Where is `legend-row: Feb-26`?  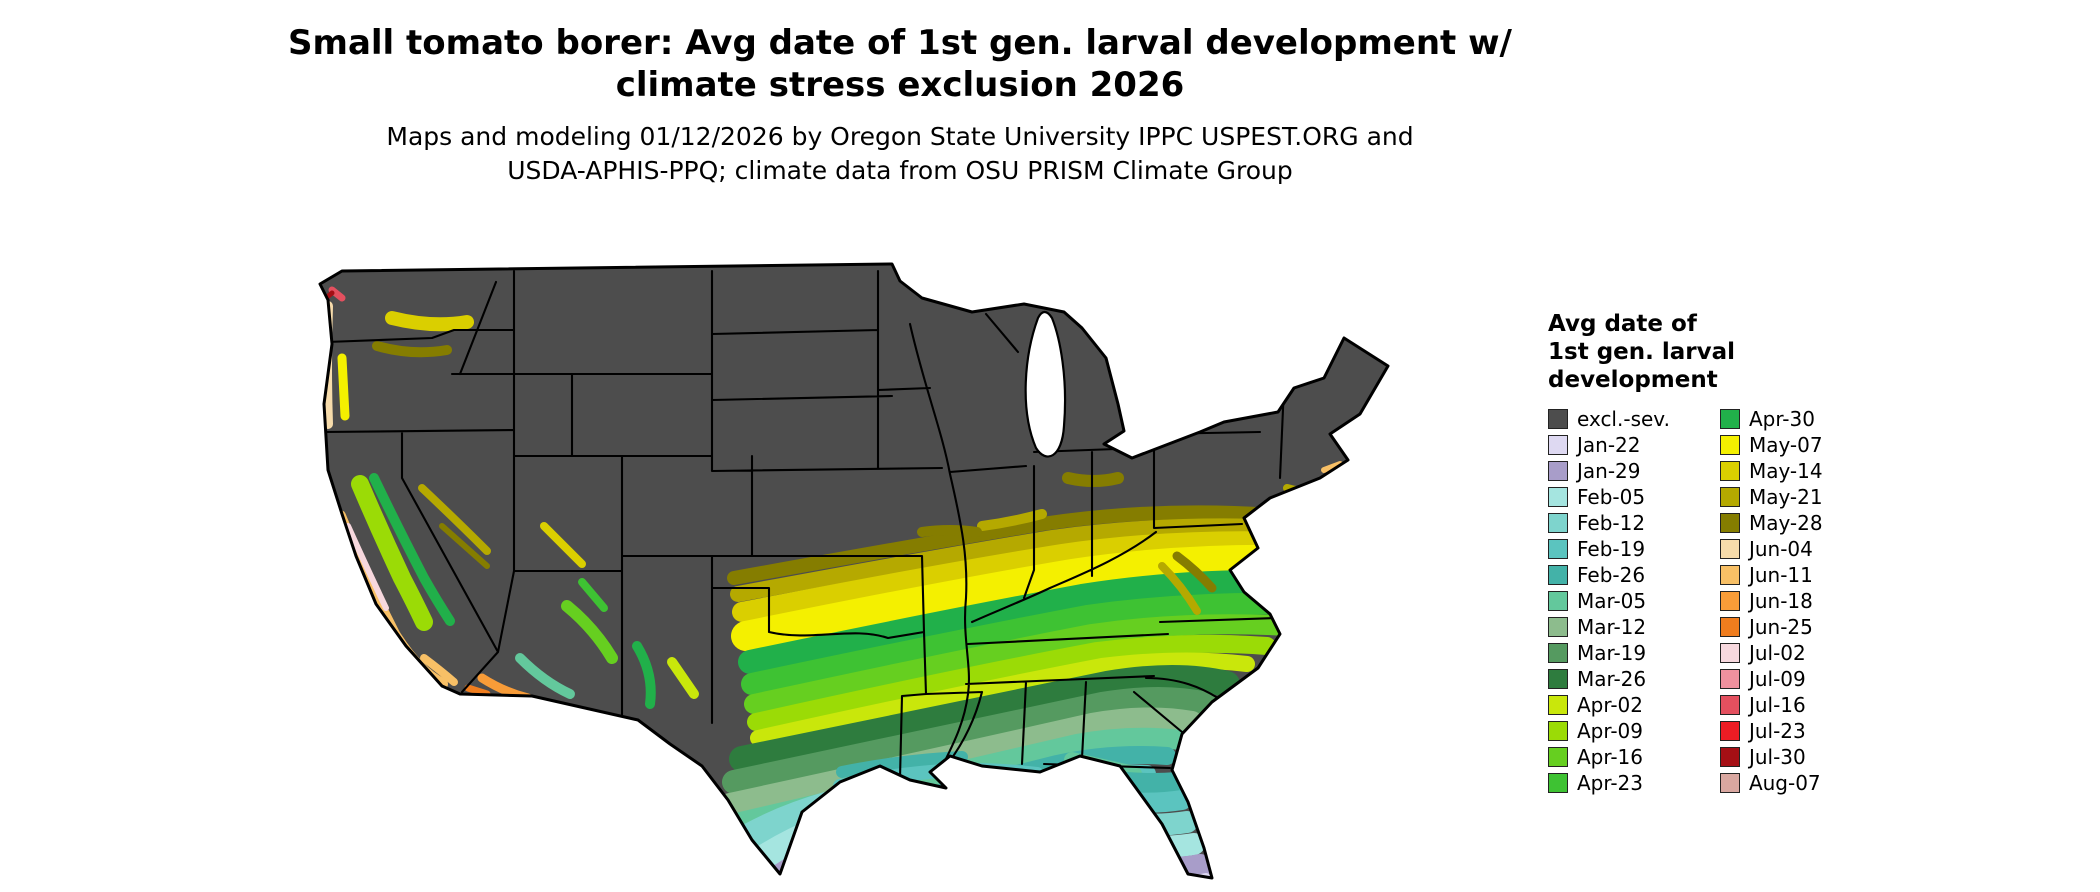 legend-row: Feb-26 is located at coordinates (1609, 575).